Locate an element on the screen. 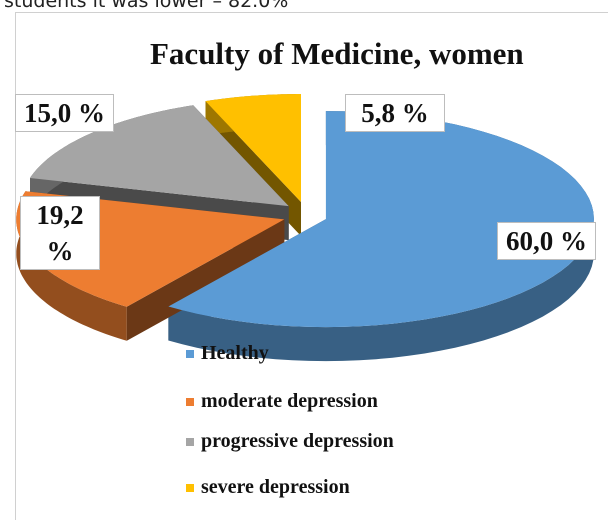 The height and width of the screenshot is (520, 608). data-label: 19,2 % is located at coordinates (60, 233).